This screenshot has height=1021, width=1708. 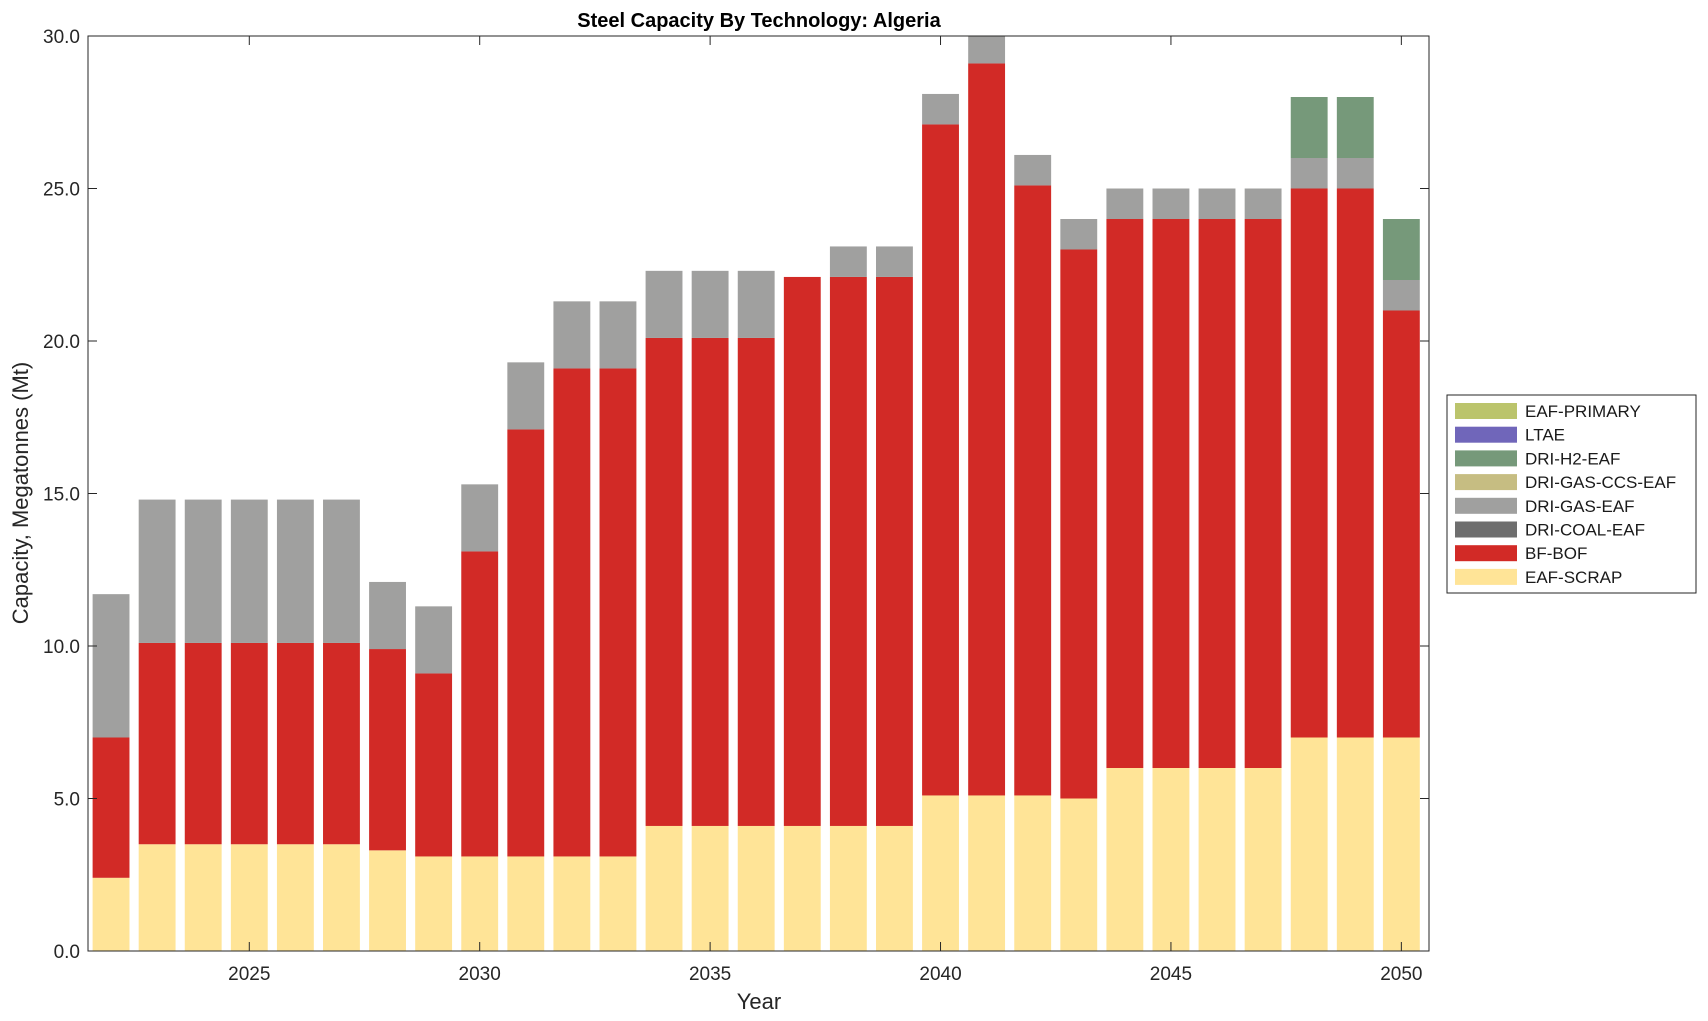 I want to click on bar-bf-bof-2040, so click(x=940, y=460).